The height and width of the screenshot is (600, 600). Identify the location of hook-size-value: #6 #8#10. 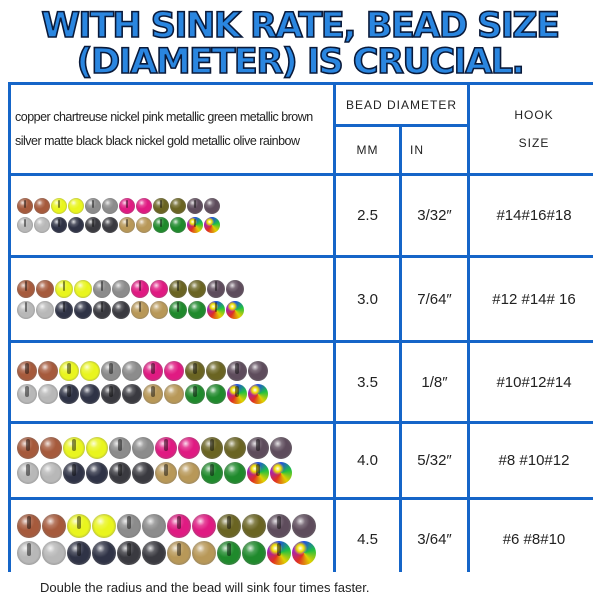
(534, 539).